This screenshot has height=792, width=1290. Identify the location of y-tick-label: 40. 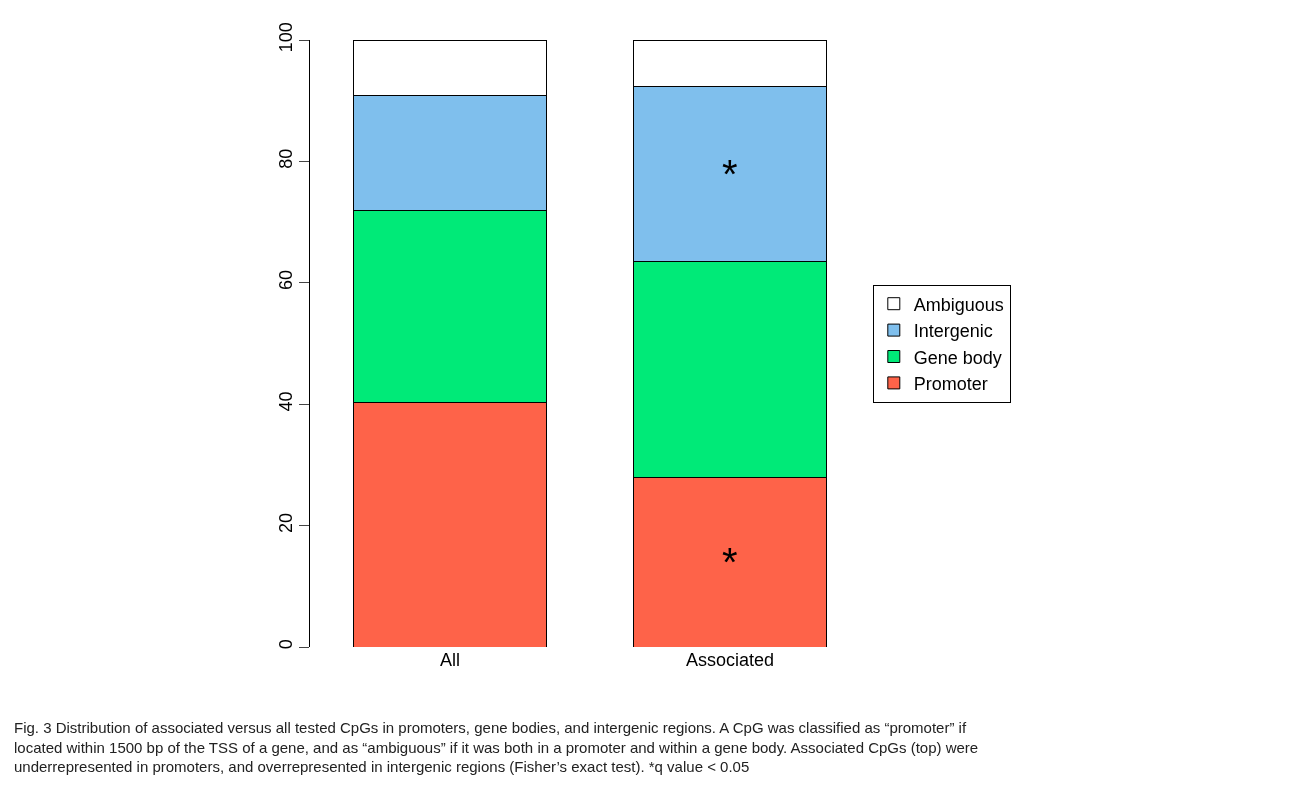
(285, 401).